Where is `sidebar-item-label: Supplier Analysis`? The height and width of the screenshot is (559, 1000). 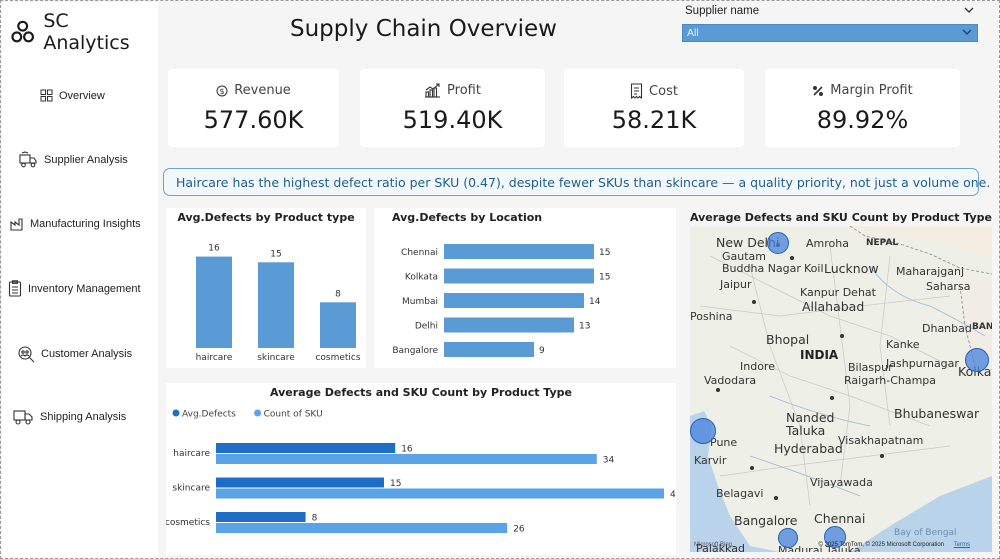 sidebar-item-label: Supplier Analysis is located at coordinates (86, 160).